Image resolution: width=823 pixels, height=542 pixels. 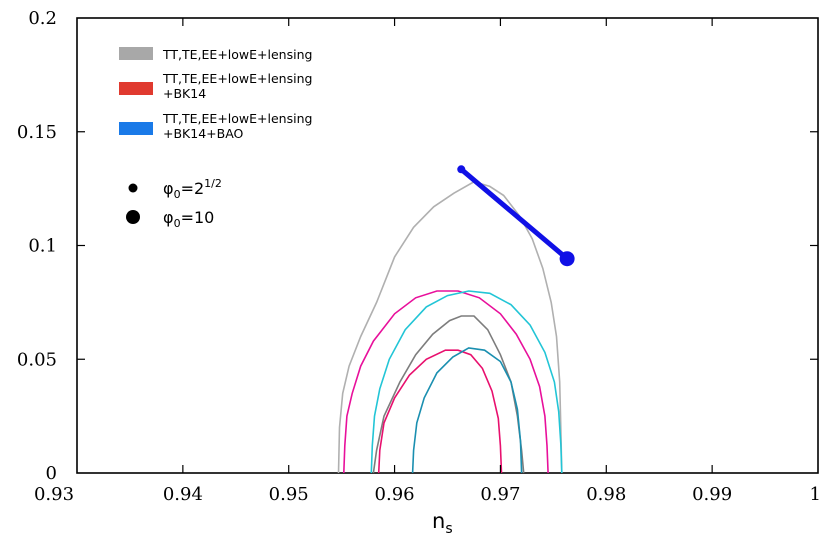 I want to click on prediction-start-point, so click(x=461, y=169).